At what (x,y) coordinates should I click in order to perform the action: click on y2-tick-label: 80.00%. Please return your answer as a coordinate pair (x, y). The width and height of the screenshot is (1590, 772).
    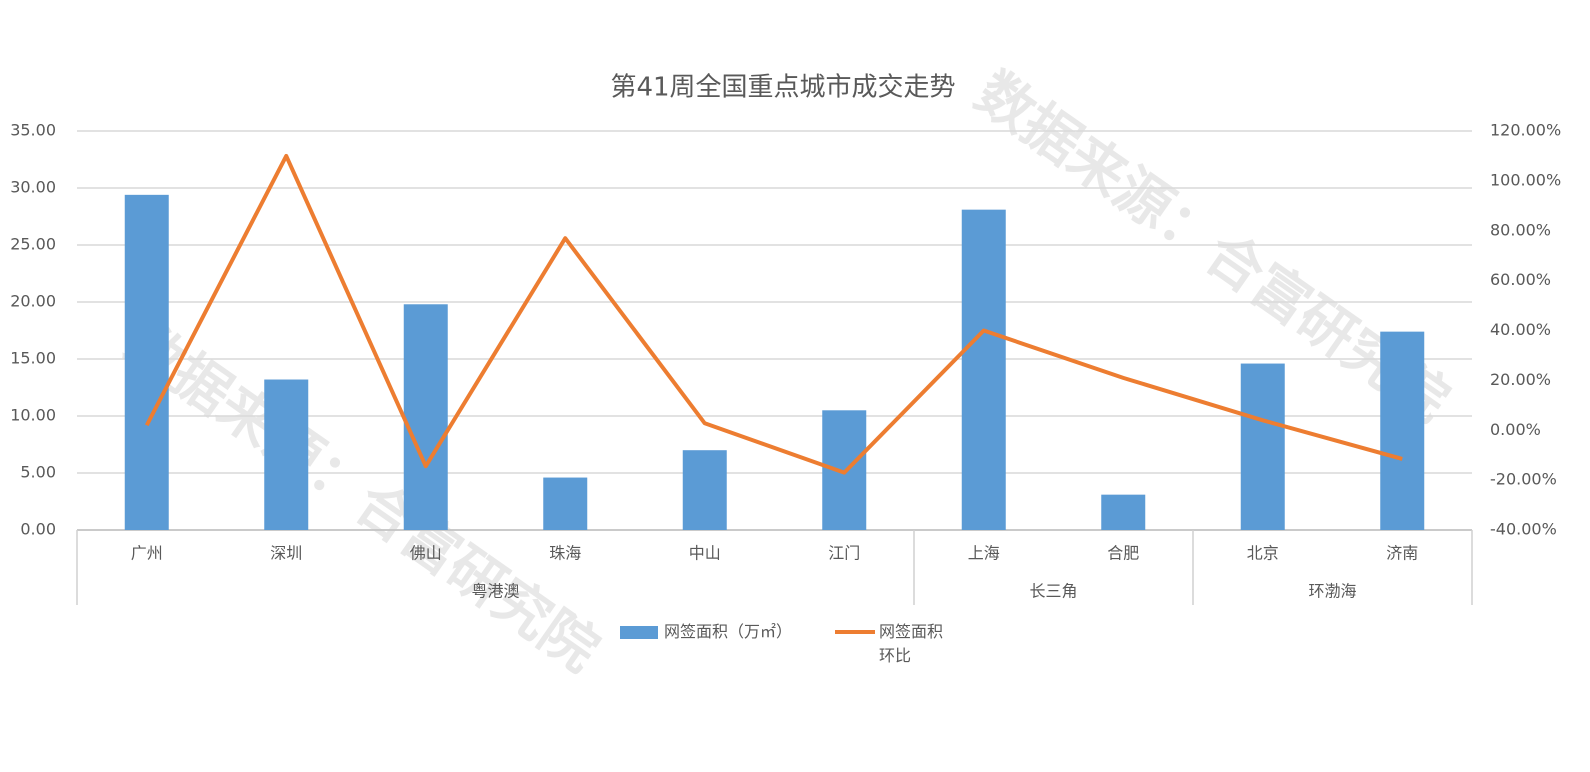
    Looking at the image, I should click on (1520, 229).